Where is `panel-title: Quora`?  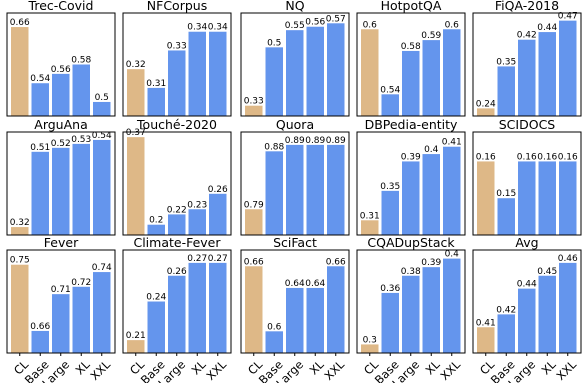
panel-title: Quora is located at coordinates (295, 124).